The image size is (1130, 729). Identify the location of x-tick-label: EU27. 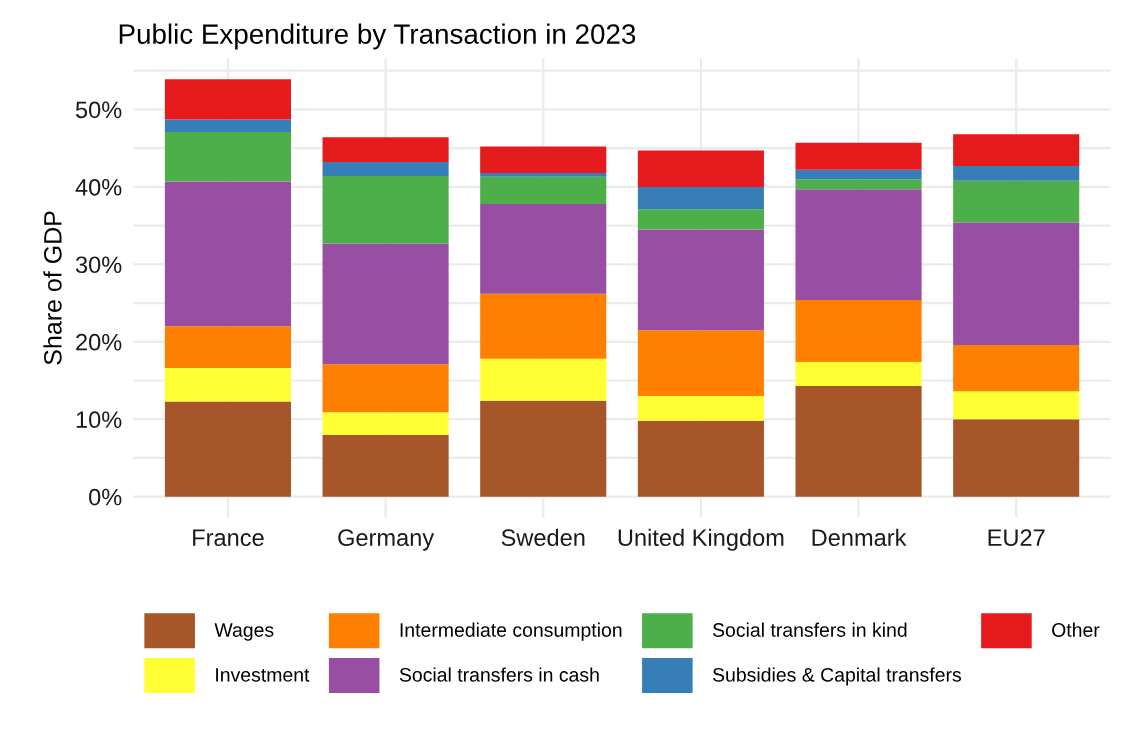
(1016, 538).